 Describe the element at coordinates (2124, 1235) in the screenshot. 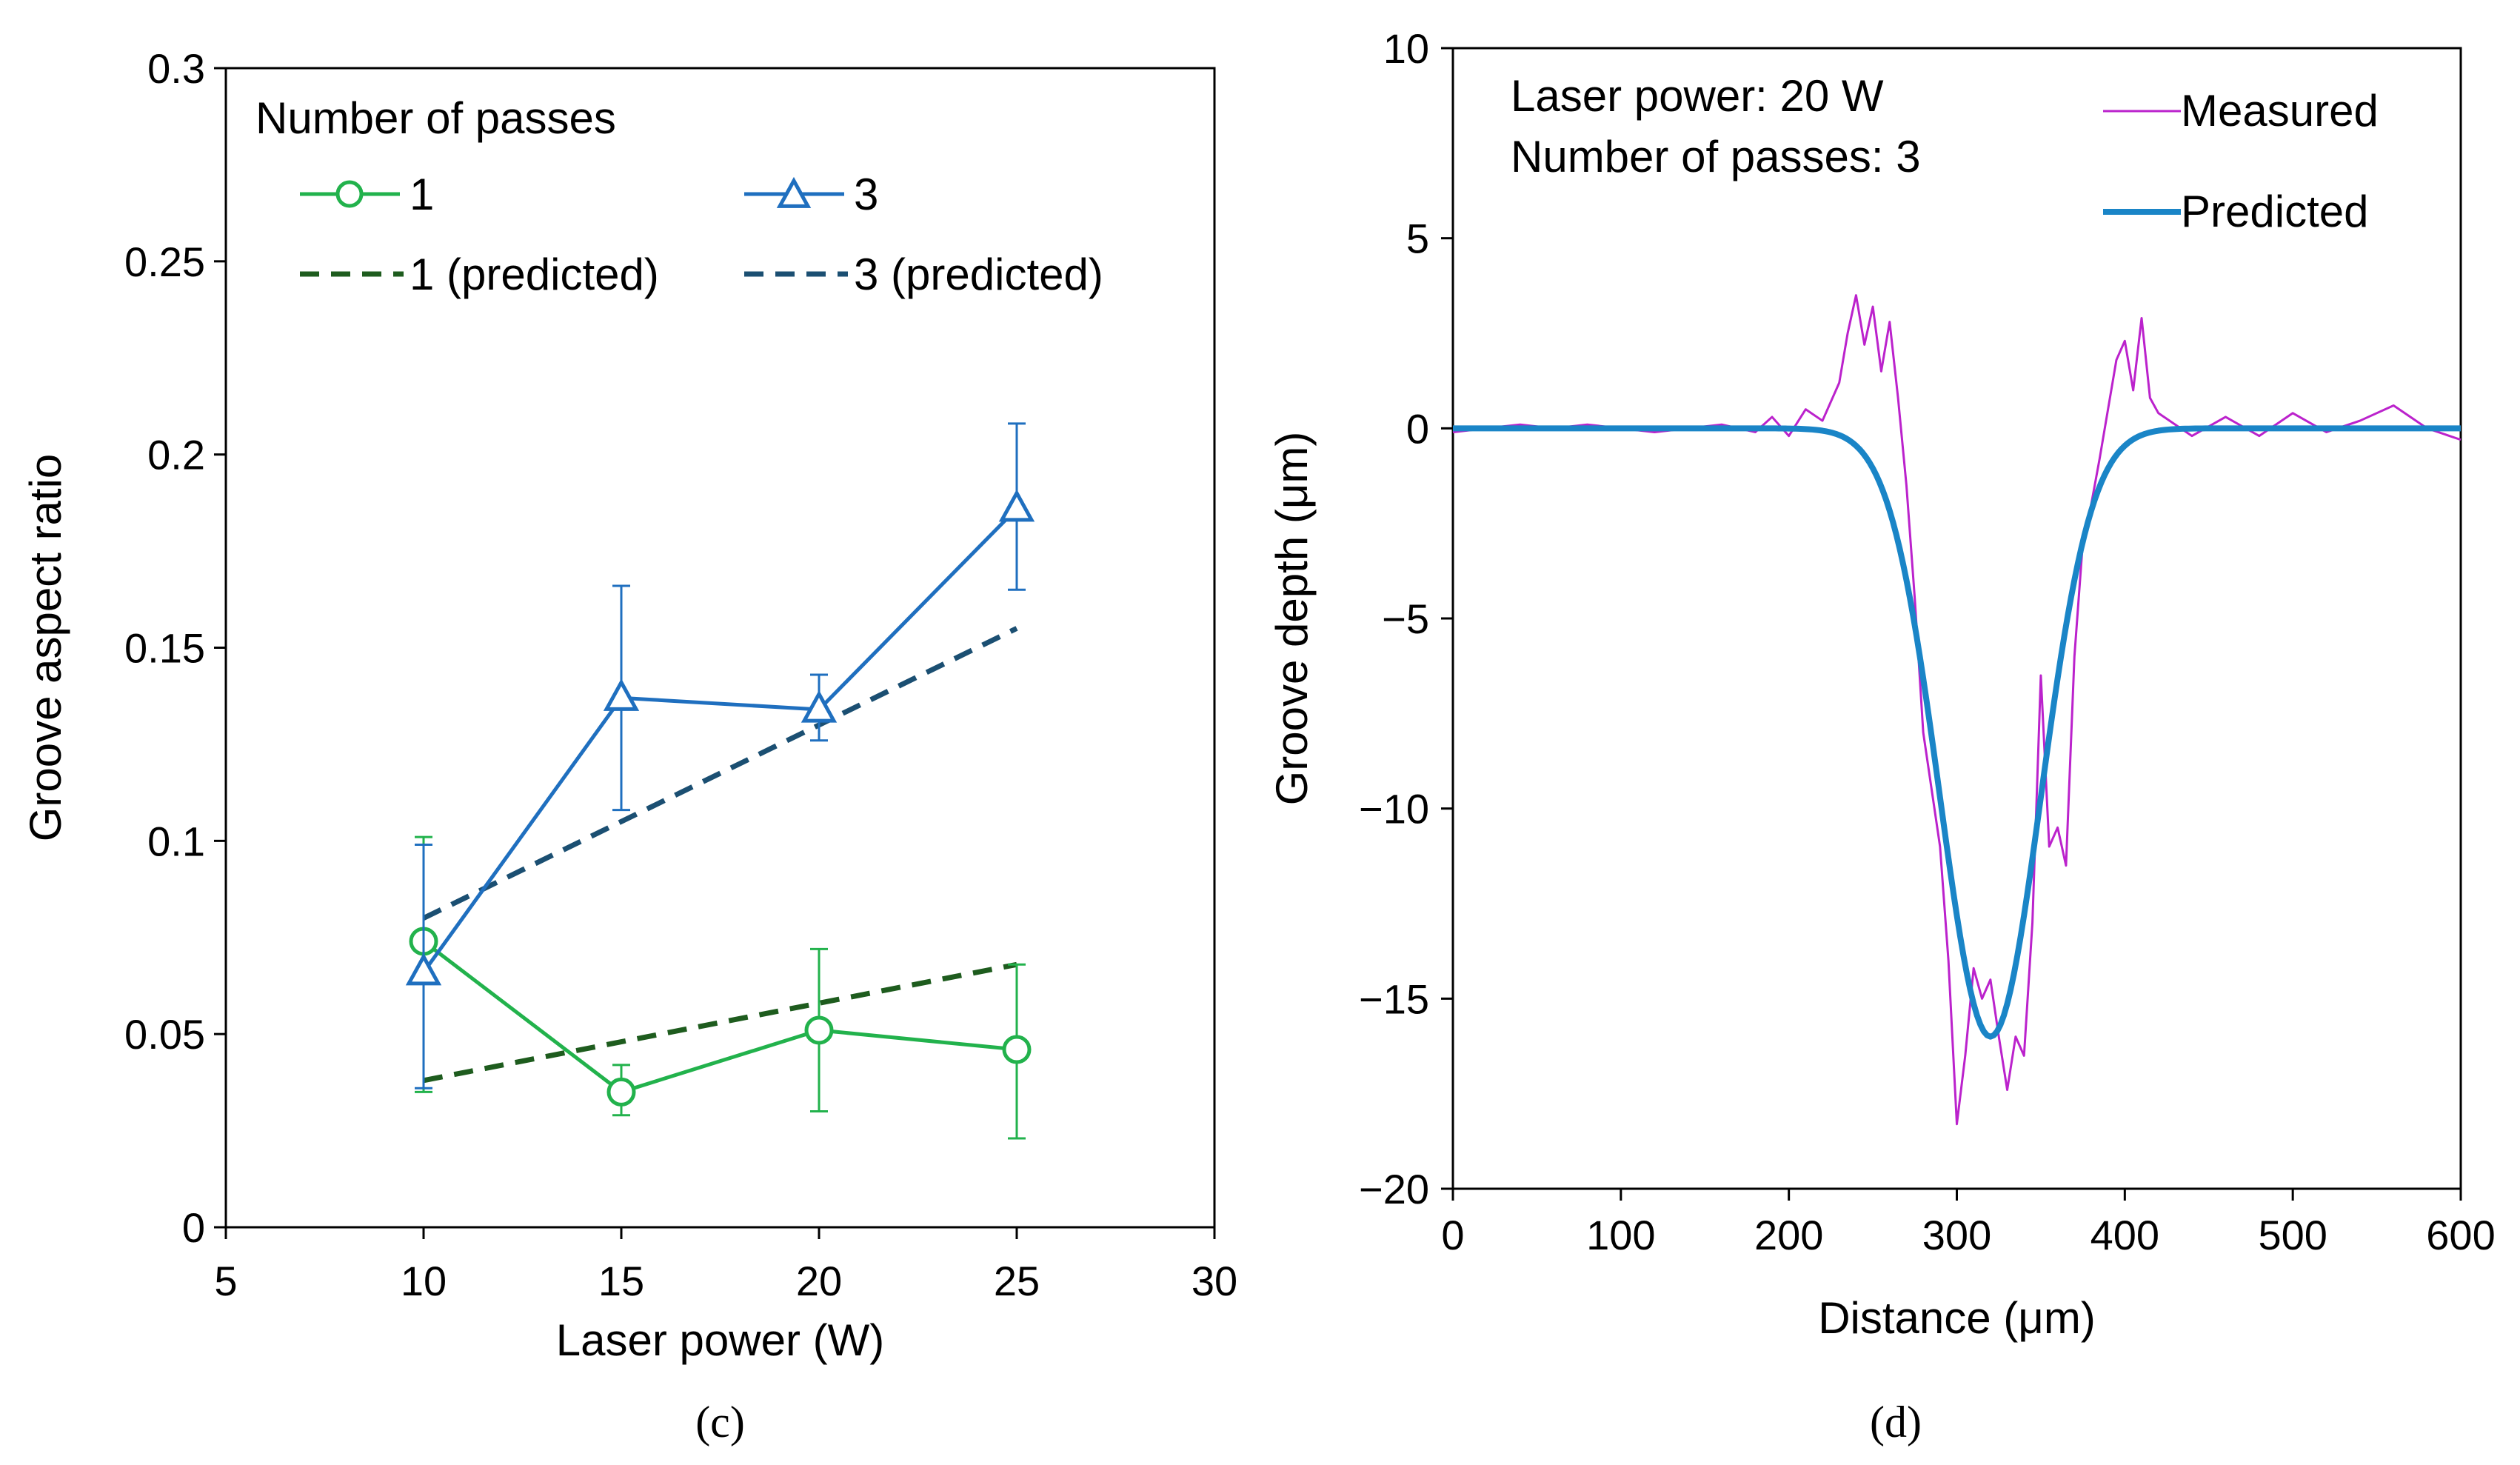

I see `x-tick-label: 400` at that location.